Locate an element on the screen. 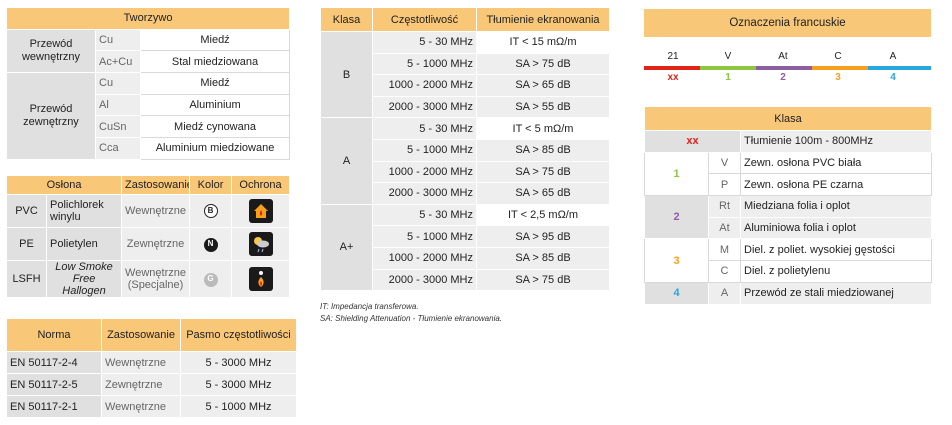 This screenshot has width=952, height=425. oslona-color-cell: G is located at coordinates (211, 279).